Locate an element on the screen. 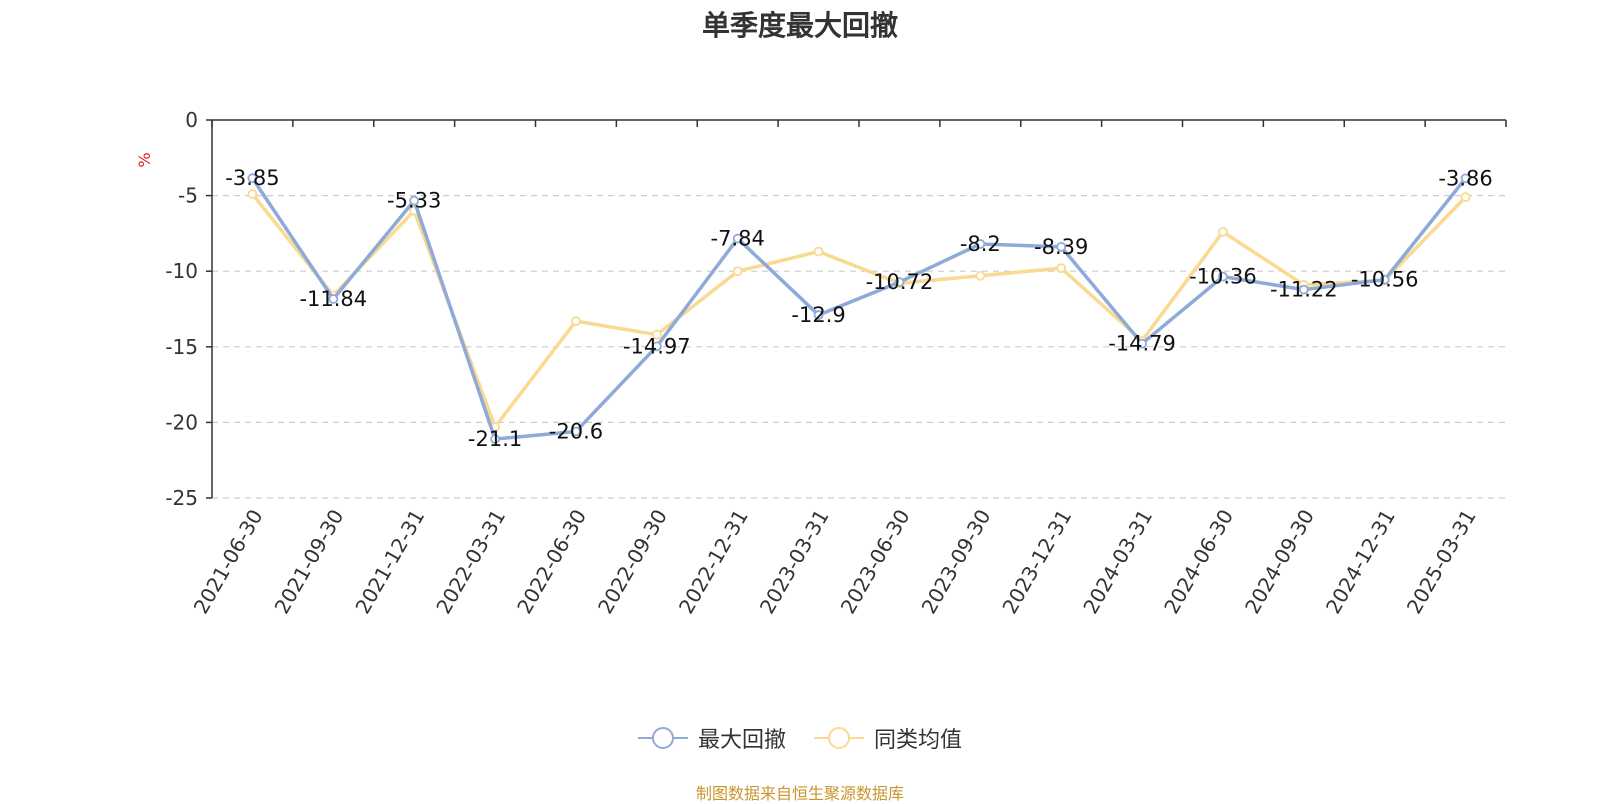 The width and height of the screenshot is (1600, 804). data-label: -21.1 is located at coordinates (495, 439).